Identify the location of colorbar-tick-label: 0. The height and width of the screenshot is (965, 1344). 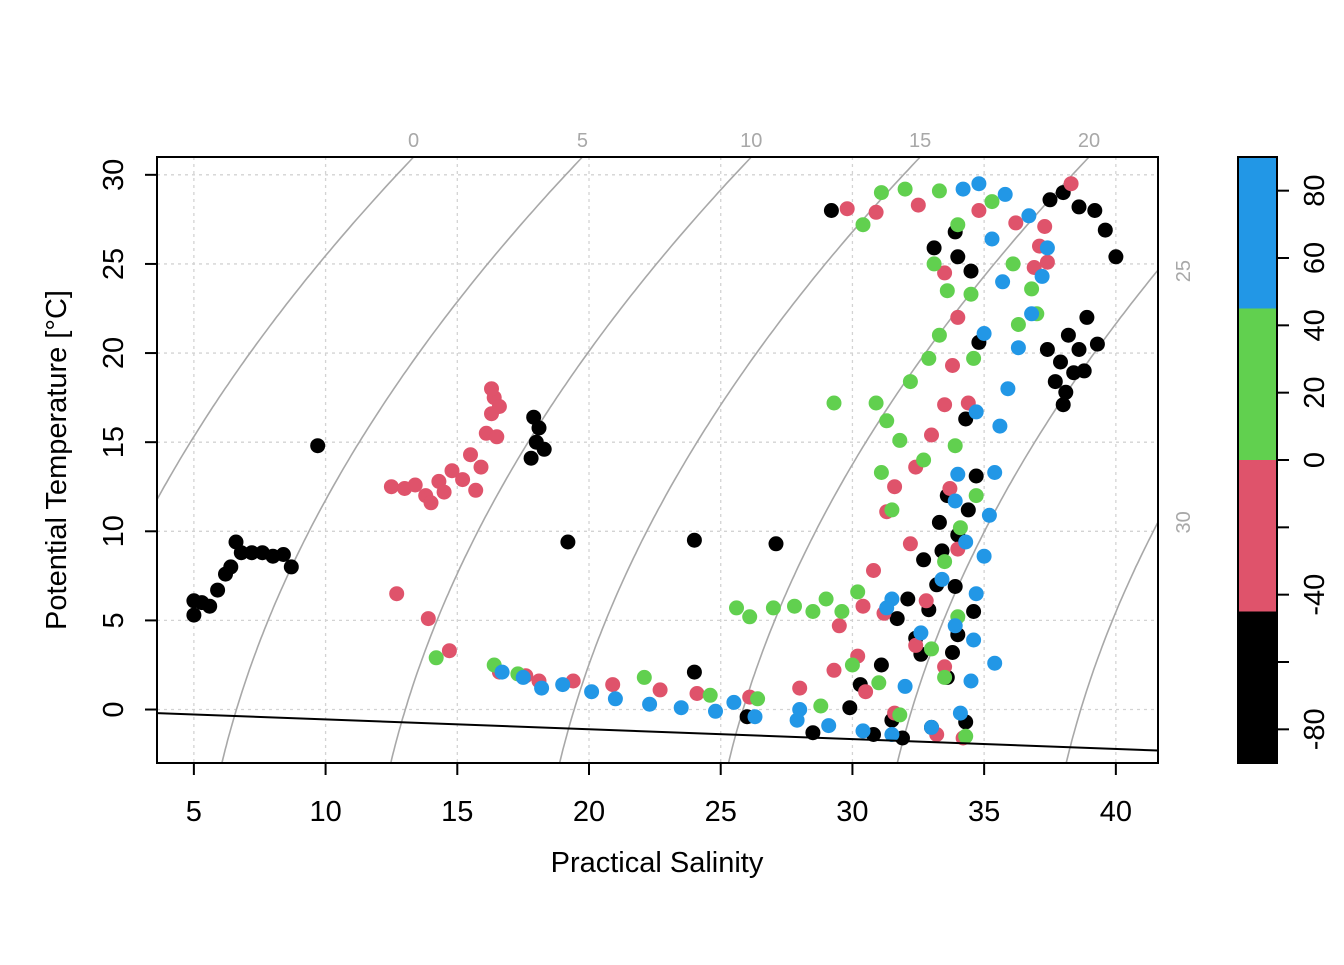
(1315, 460).